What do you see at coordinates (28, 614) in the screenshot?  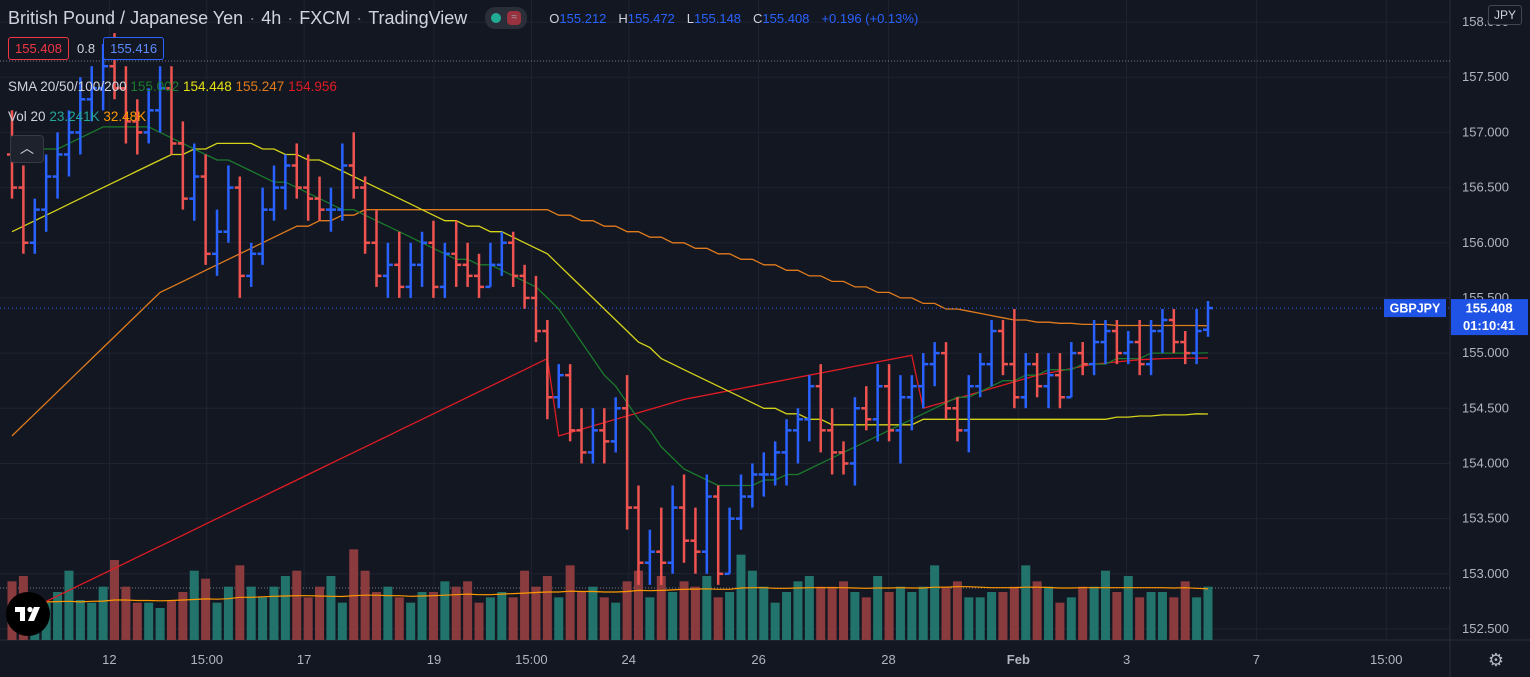 I see `tradingview-logo-icon` at bounding box center [28, 614].